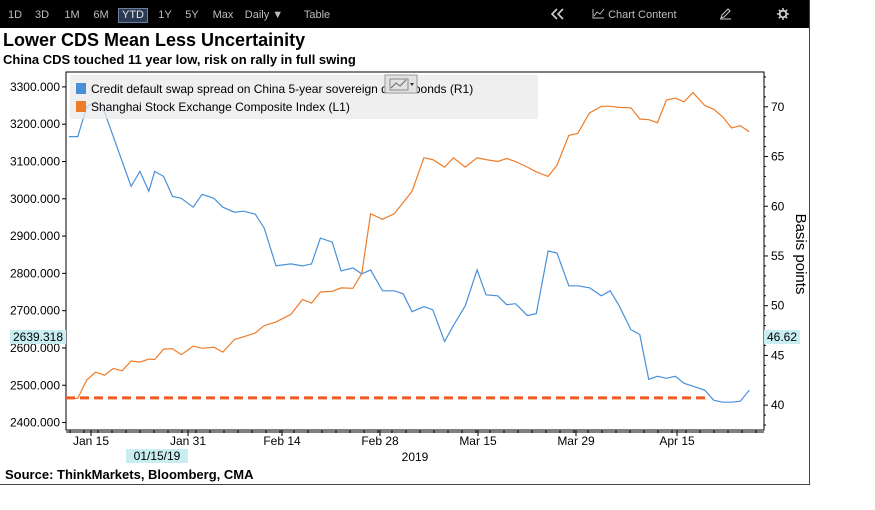  Describe the element at coordinates (35, 87) in the screenshot. I see `left-axis-tick-label: 3300.000` at that location.